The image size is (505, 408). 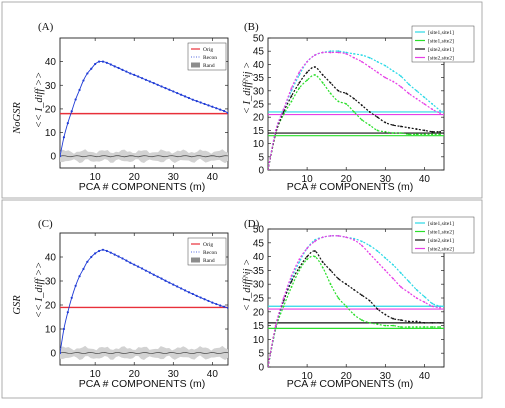 I want to click on panel-d-ytick-label: 5, so click(x=261, y=354).